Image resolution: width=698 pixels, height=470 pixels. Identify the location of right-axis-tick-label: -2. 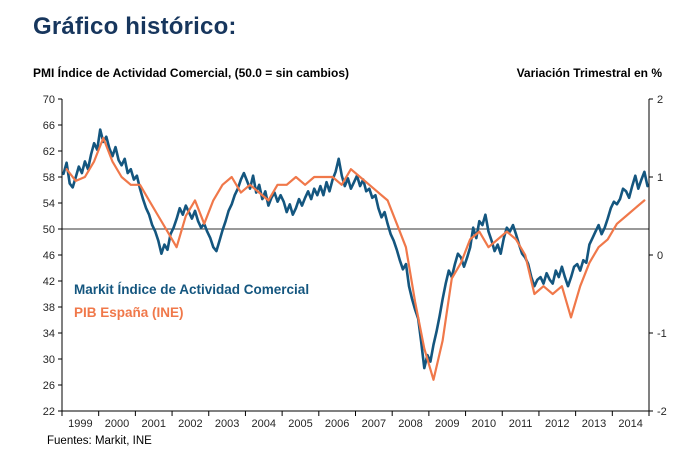
(662, 412).